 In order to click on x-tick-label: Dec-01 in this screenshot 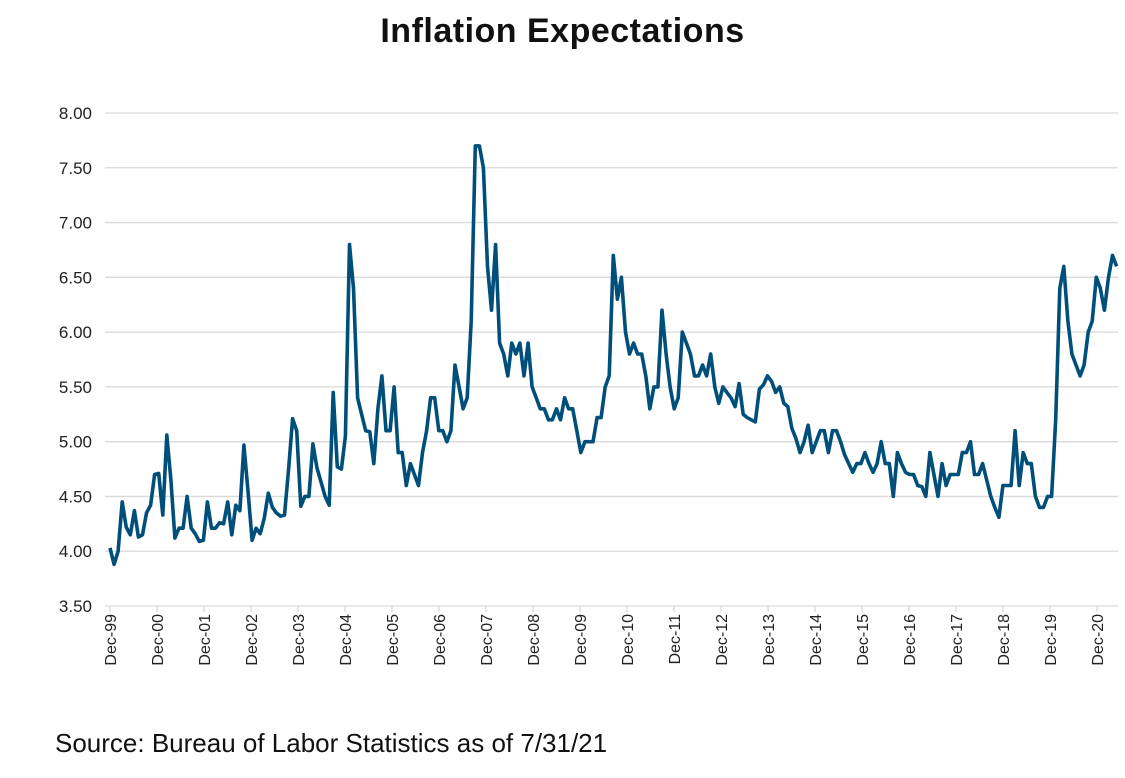, I will do `click(205, 640)`.